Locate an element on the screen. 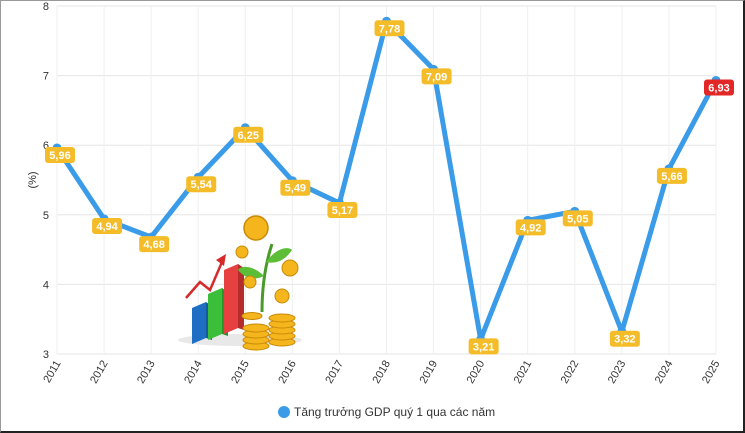 This screenshot has width=745, height=433. x-tick-label: 2013 is located at coordinates (146, 372).